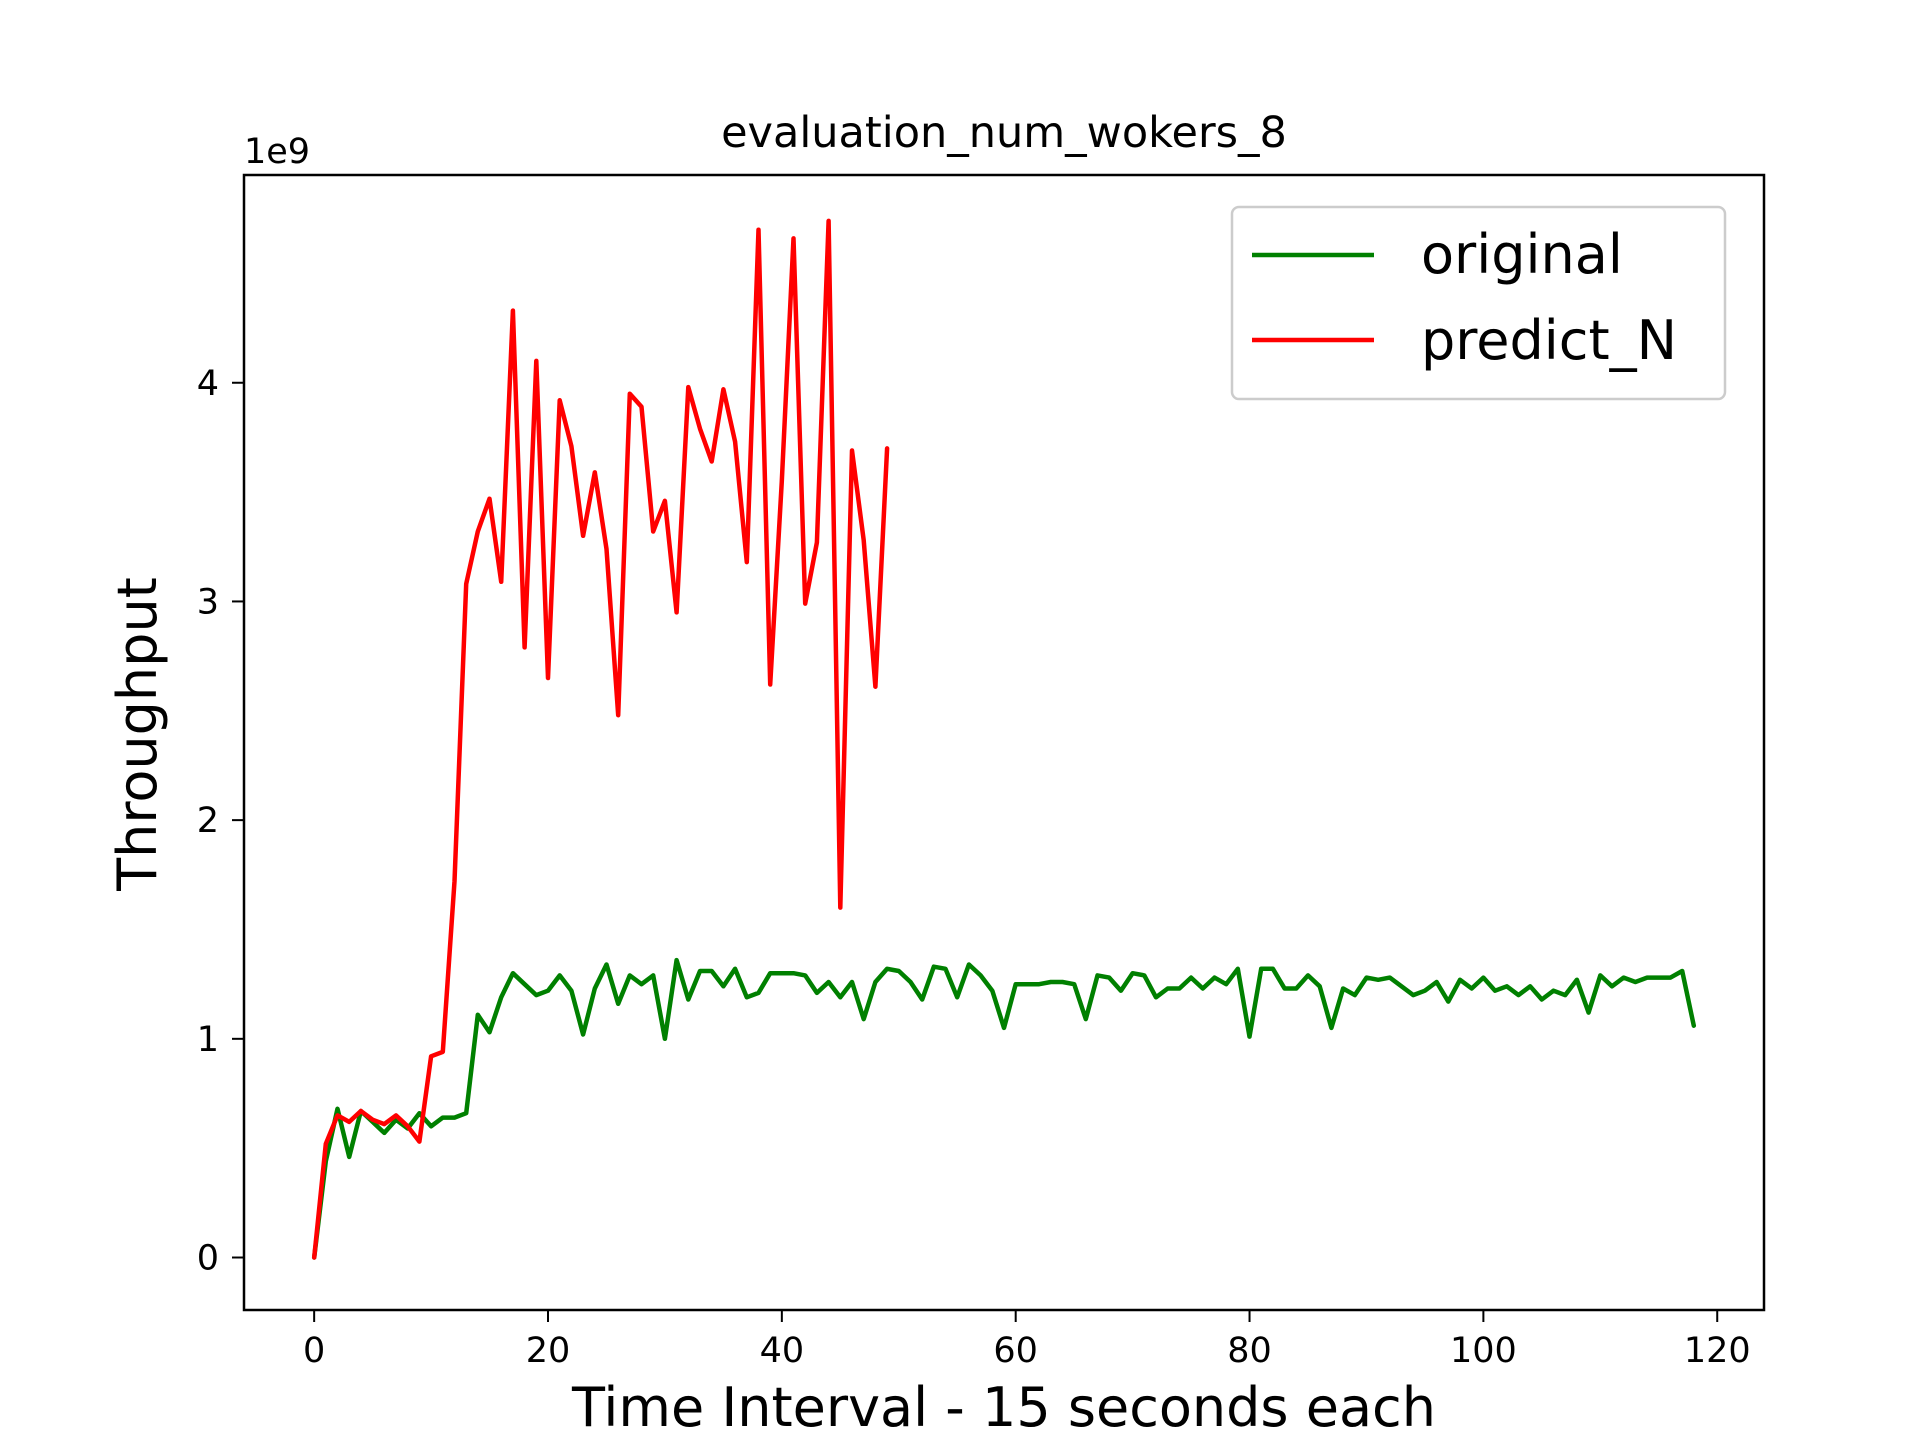 Image resolution: width=1920 pixels, height=1444 pixels. I want to click on y-tick-label: 0, so click(208, 1259).